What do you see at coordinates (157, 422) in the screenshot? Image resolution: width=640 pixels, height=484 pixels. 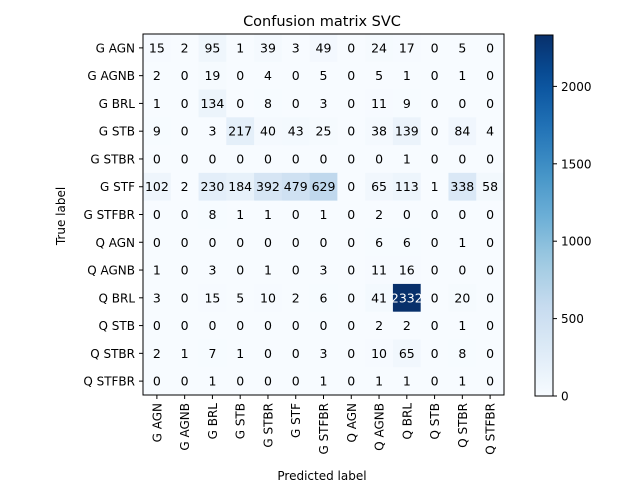 I see `x-tick-label: G AGN` at bounding box center [157, 422].